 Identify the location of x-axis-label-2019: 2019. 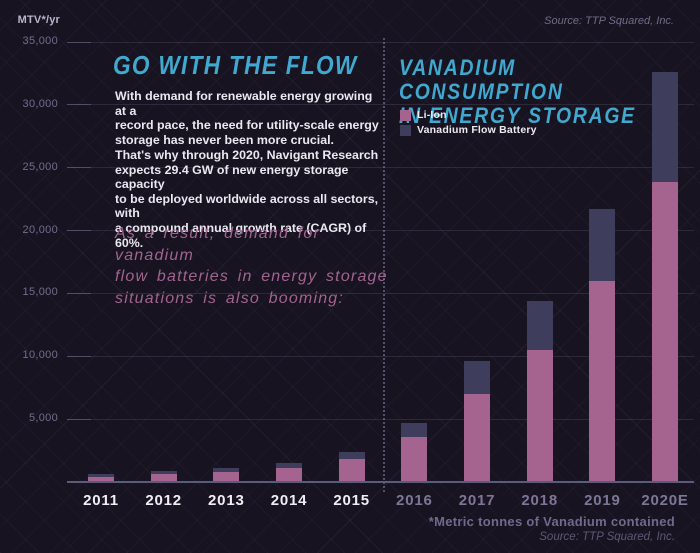
(602, 500).